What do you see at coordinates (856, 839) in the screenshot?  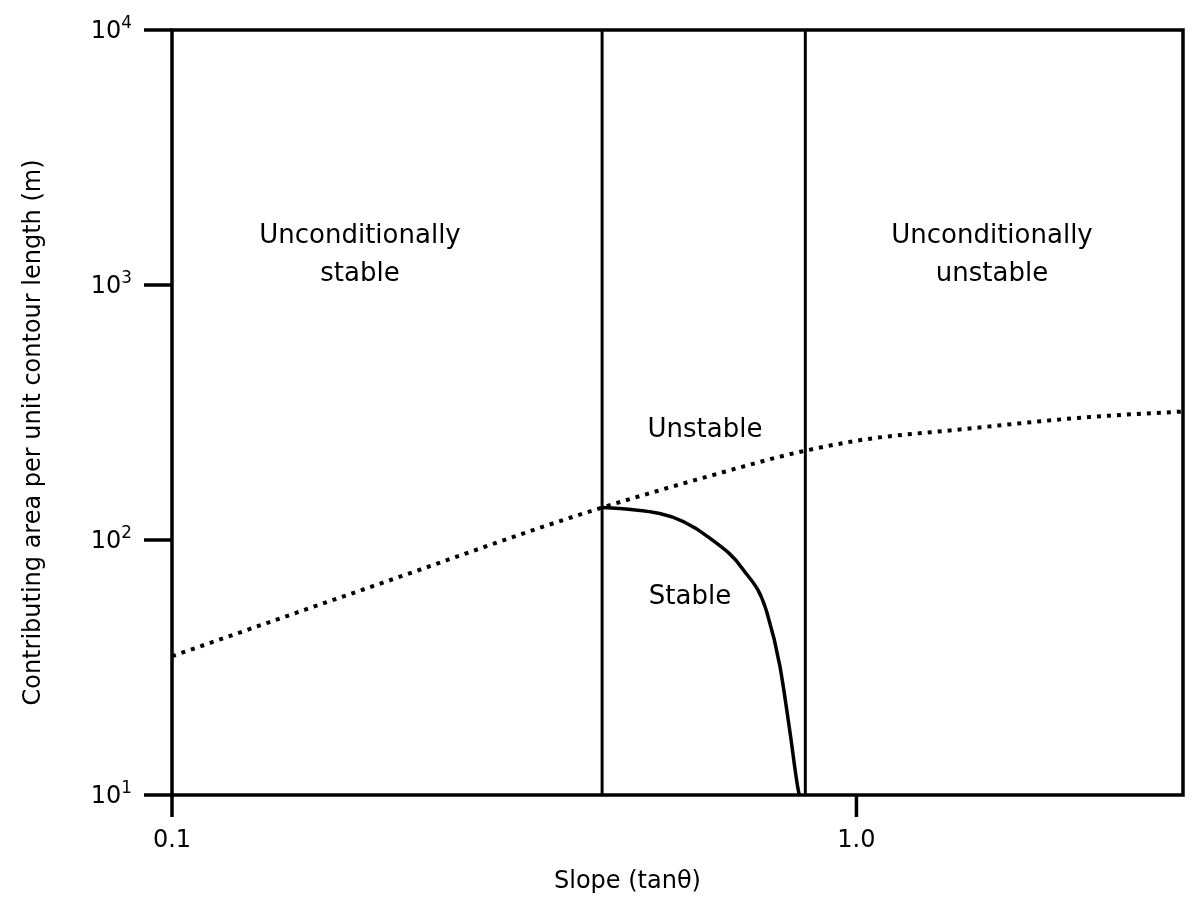 I see `x-tick-label: 1.0` at bounding box center [856, 839].